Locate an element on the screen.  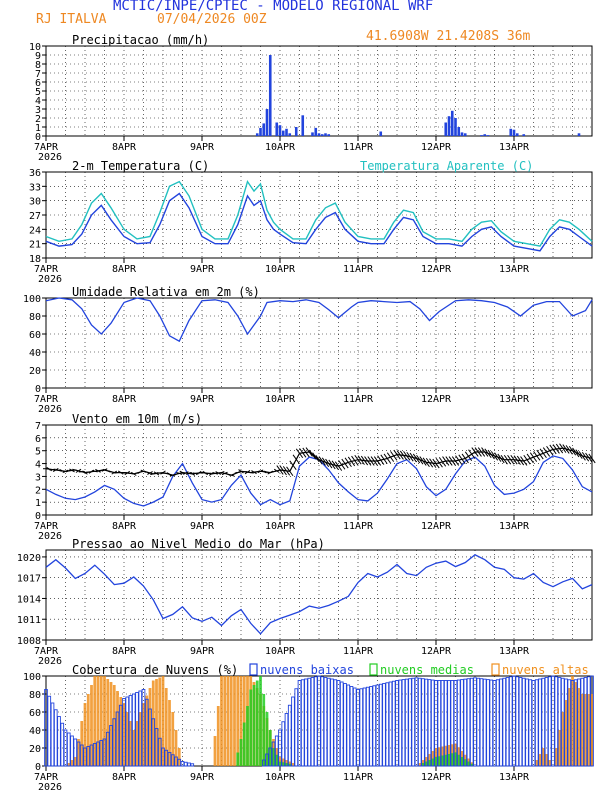
y-tick-label: 100 is located at coordinates (32, 299).